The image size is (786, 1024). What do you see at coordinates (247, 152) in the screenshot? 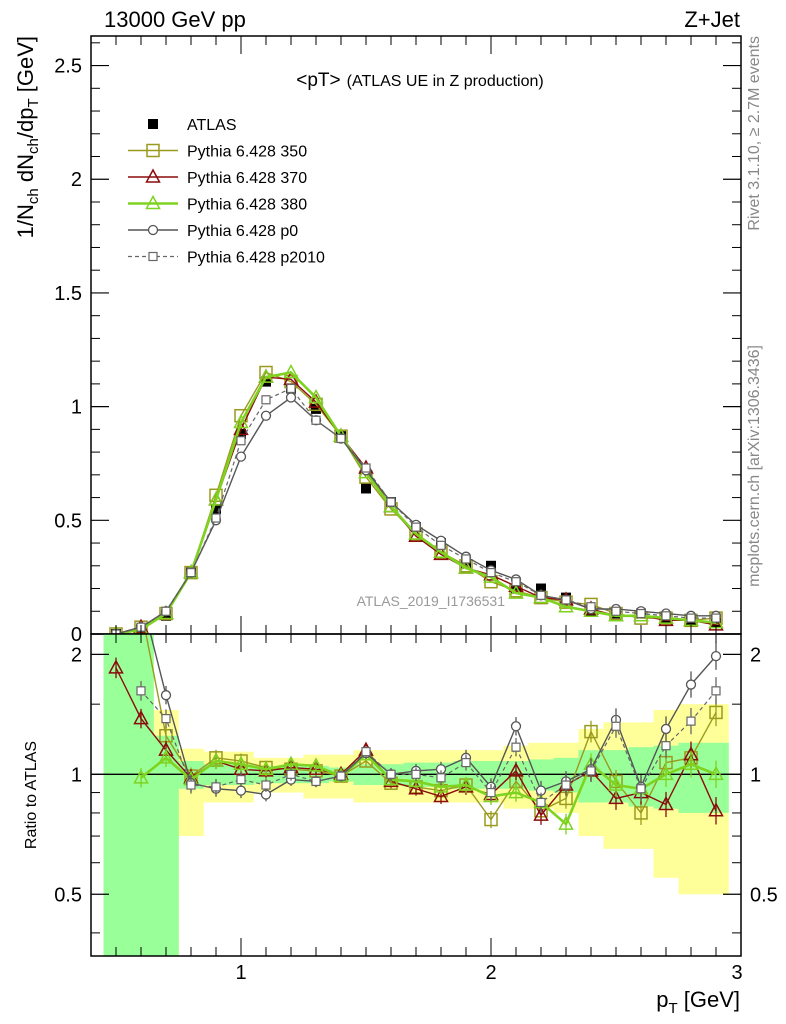
I see `legend-label: Pythia 6.428 350` at bounding box center [247, 152].